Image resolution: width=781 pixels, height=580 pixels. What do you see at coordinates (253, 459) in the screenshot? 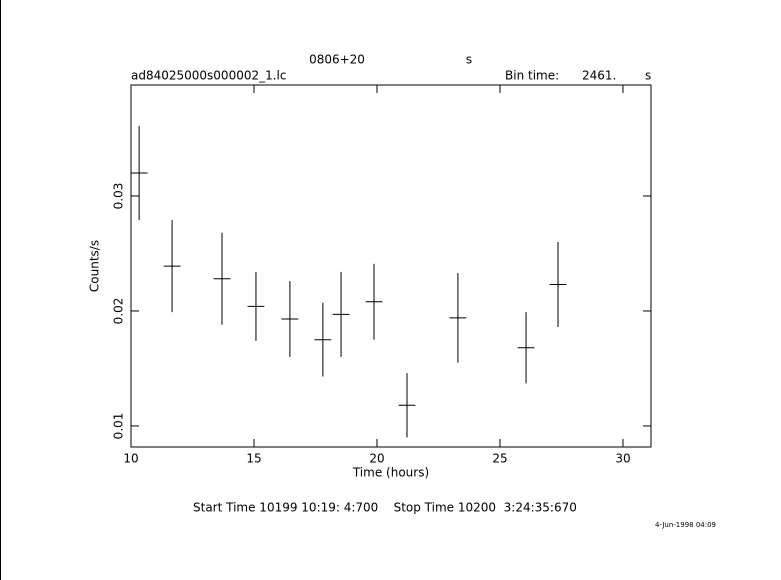
I see `x-tick-label: 15` at bounding box center [253, 459].